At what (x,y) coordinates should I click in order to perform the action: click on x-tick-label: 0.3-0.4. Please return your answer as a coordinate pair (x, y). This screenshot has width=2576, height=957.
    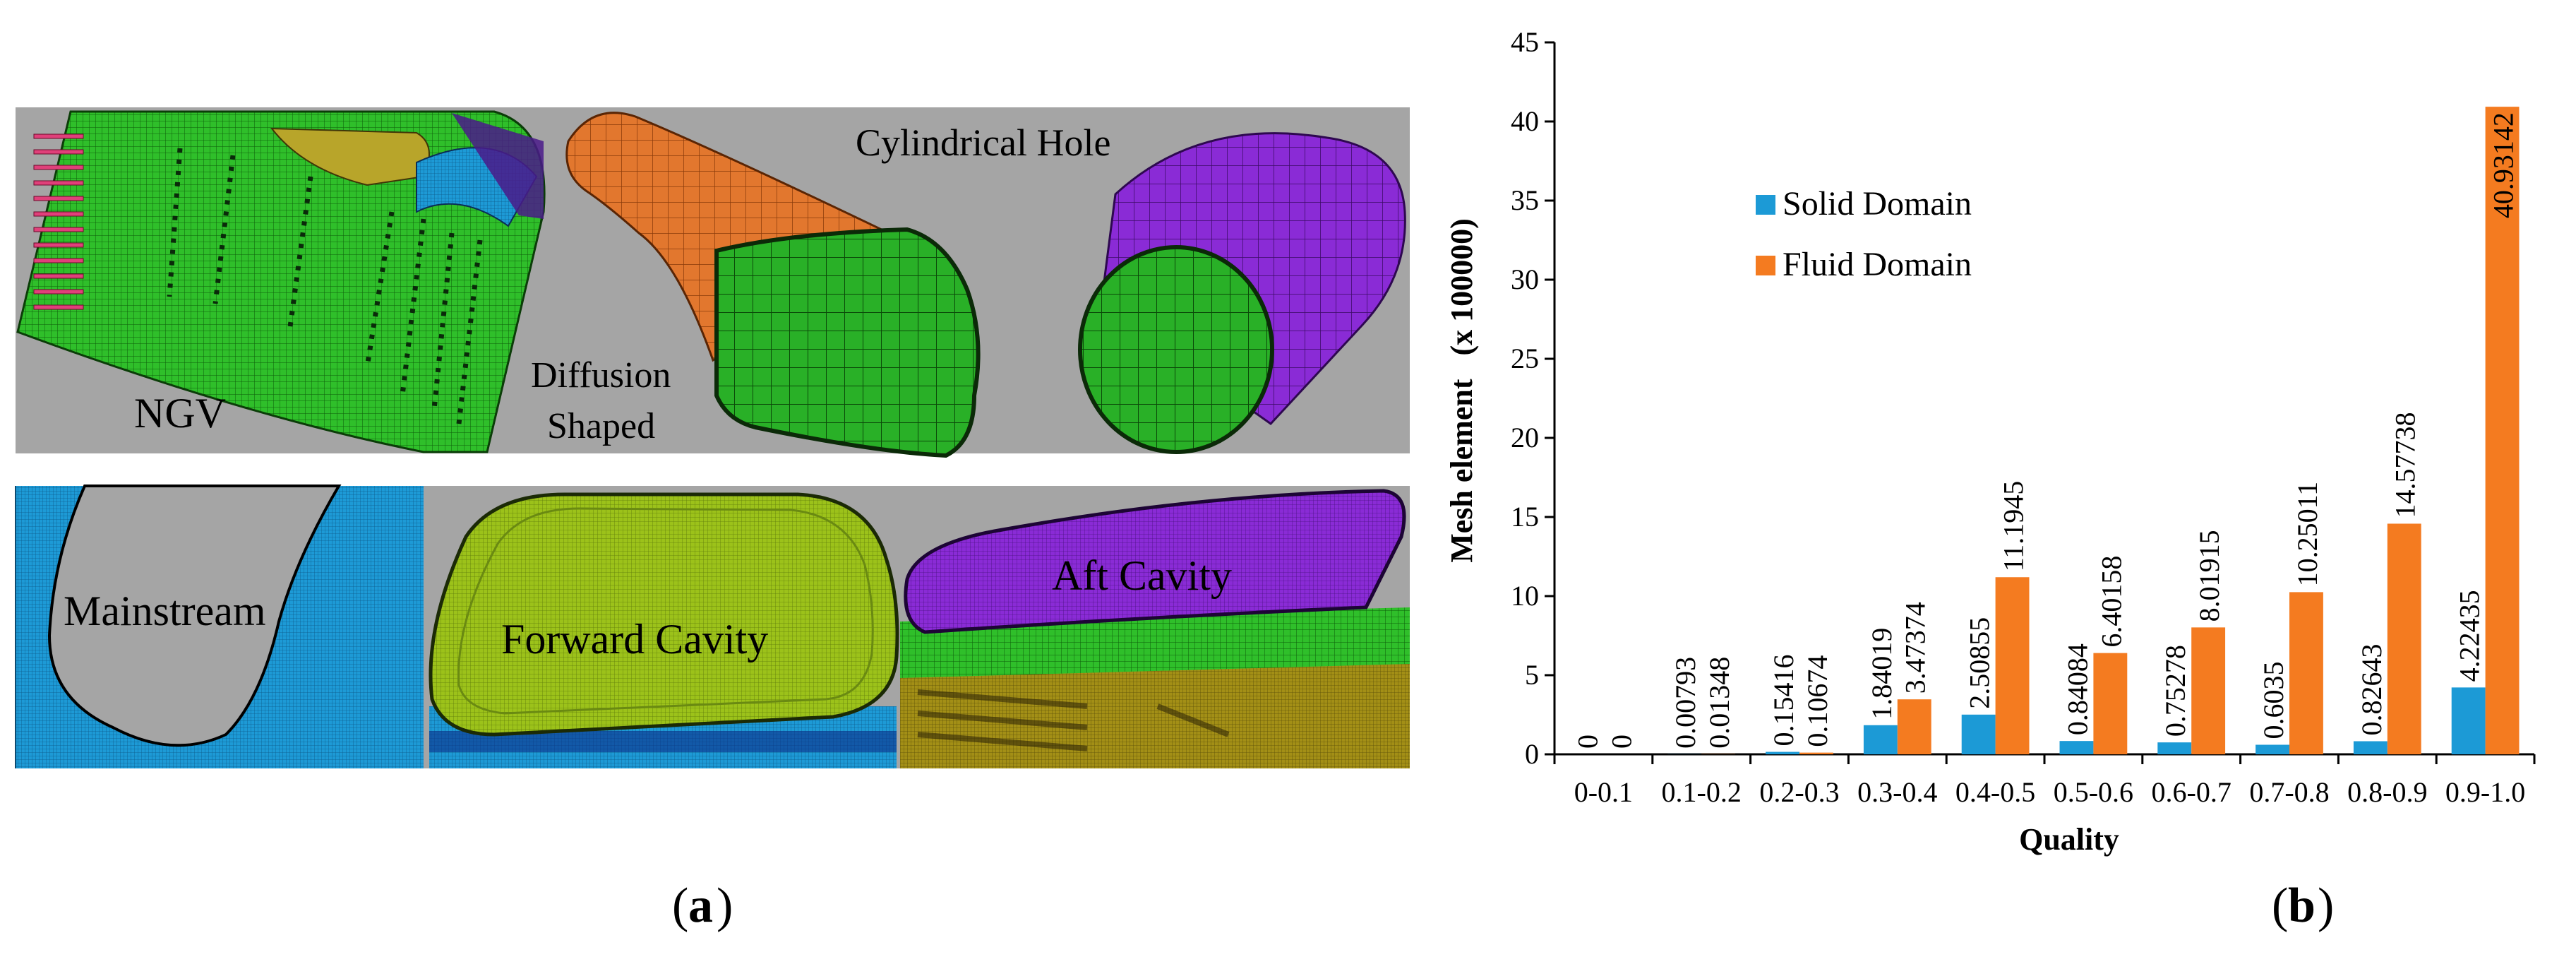
    Looking at the image, I should click on (1897, 792).